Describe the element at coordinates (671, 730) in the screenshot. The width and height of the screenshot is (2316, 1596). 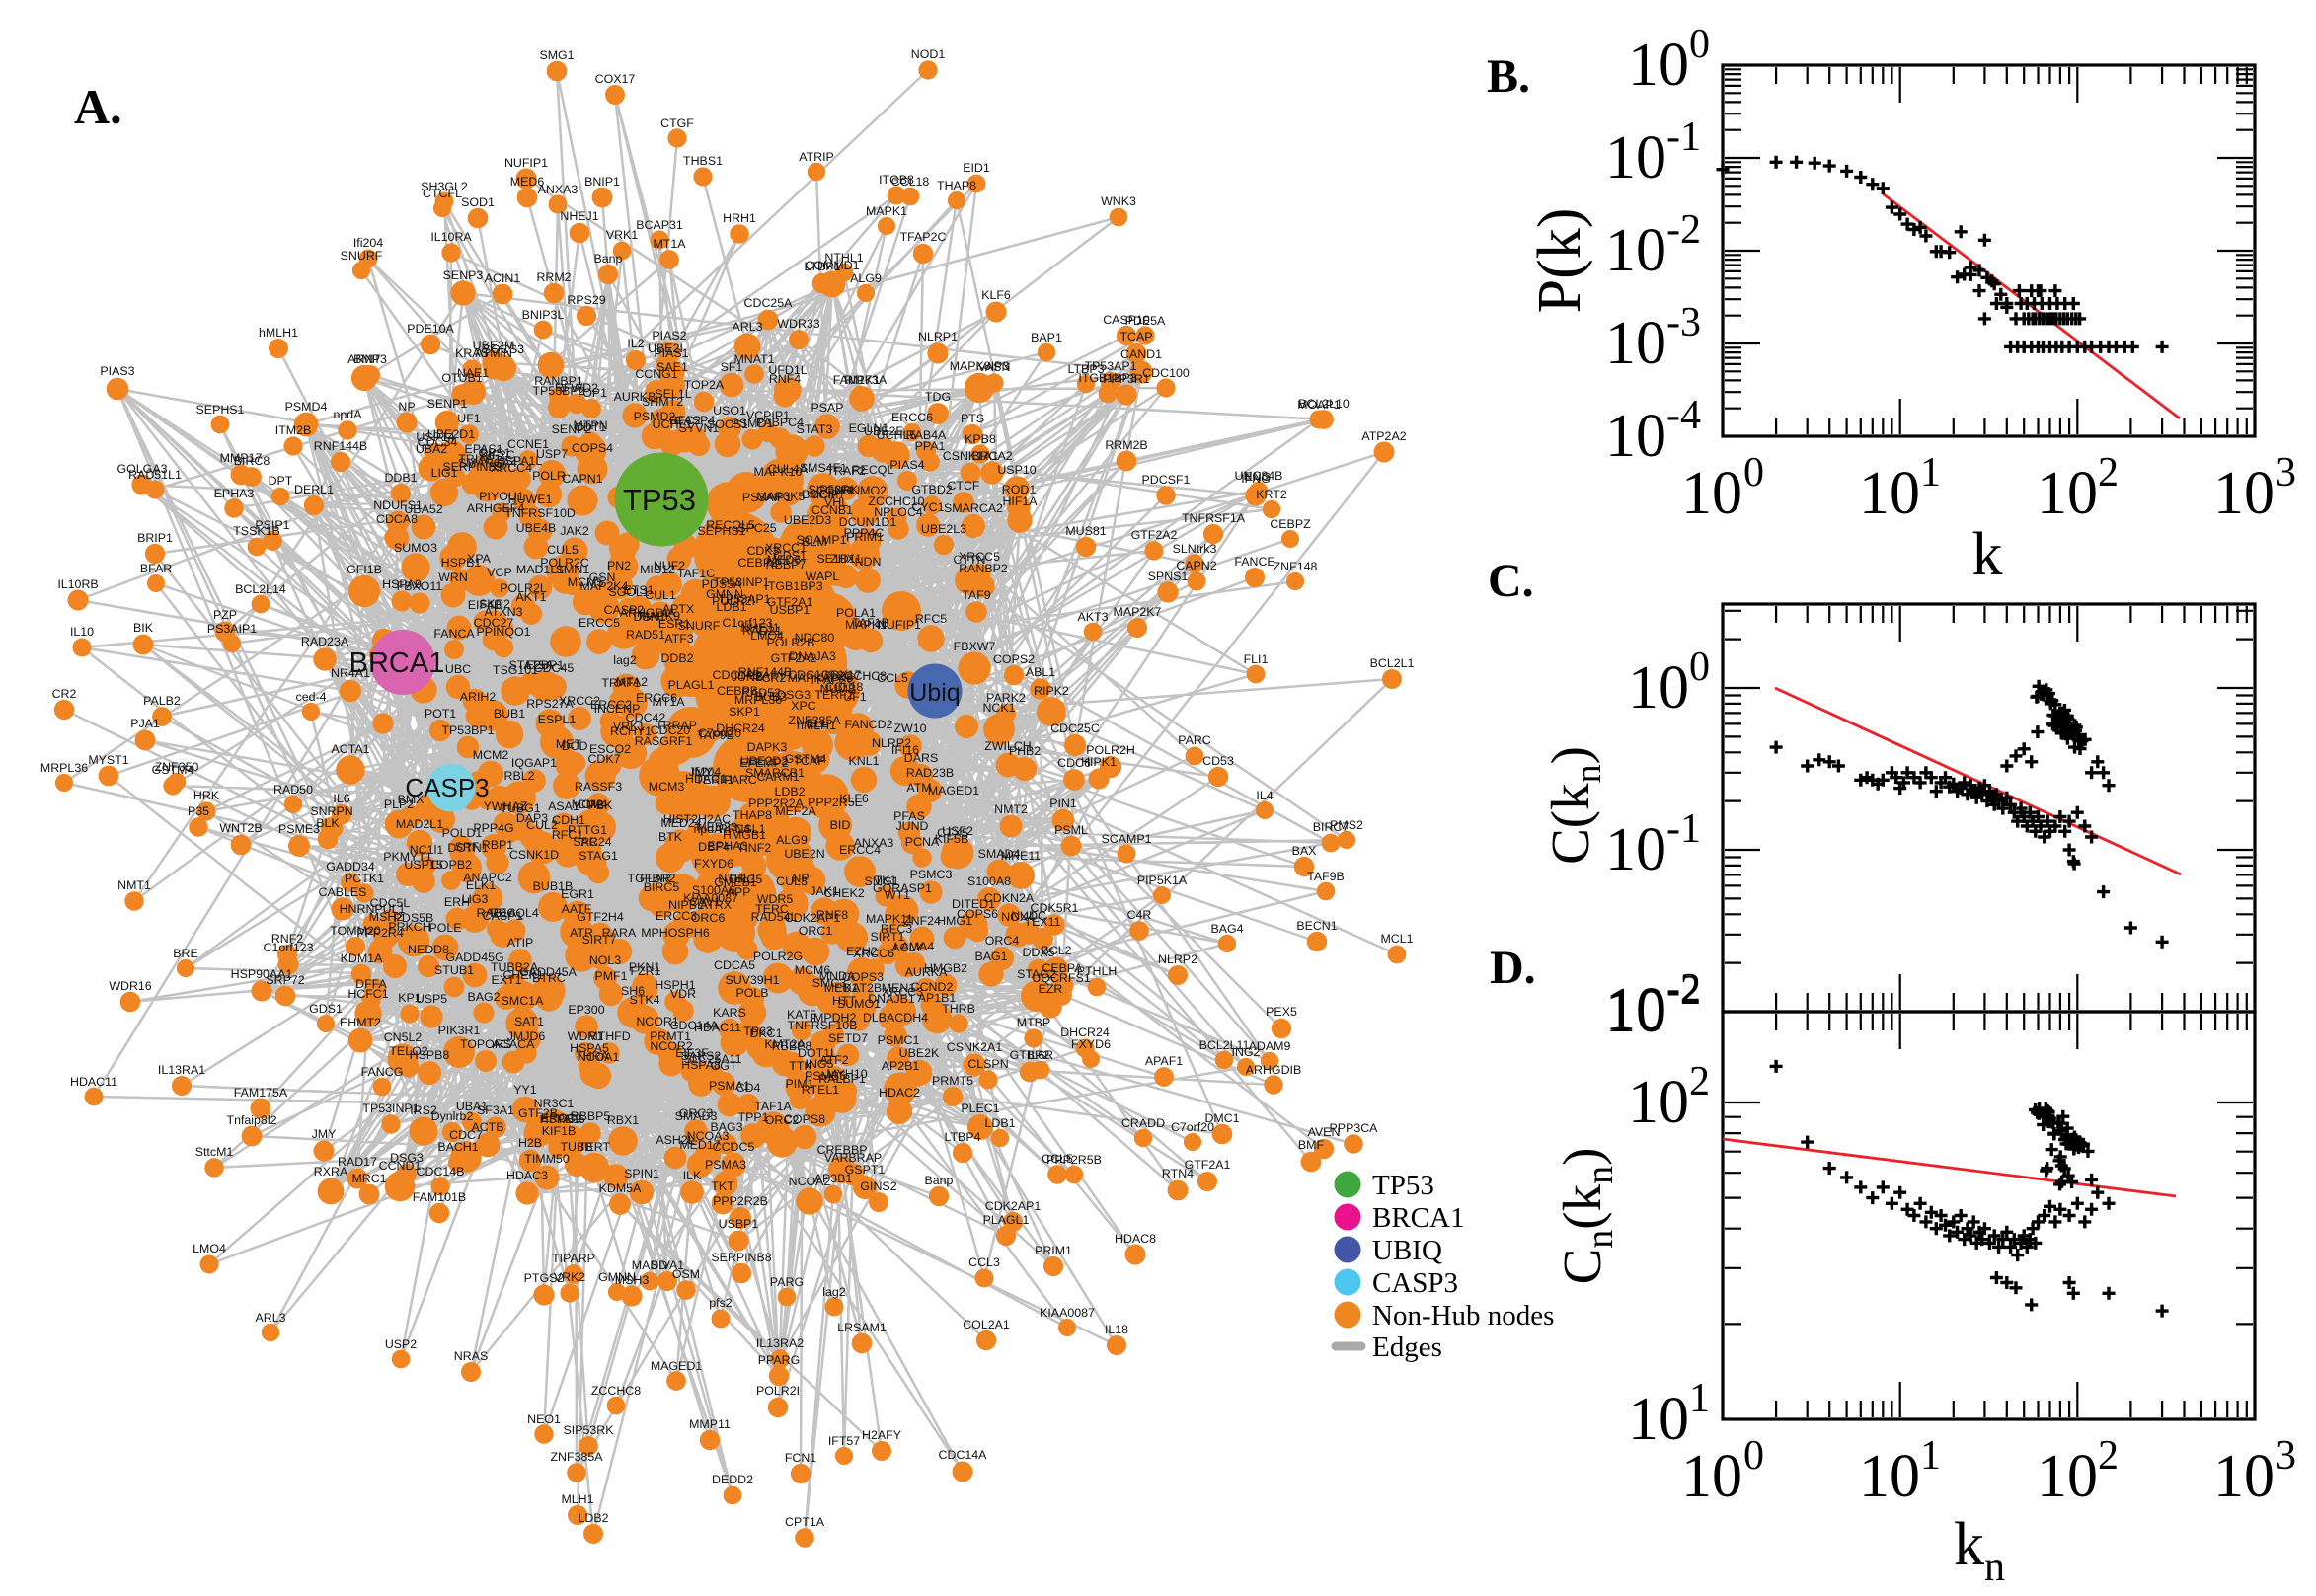
I see `svg-text: CDC20` at that location.